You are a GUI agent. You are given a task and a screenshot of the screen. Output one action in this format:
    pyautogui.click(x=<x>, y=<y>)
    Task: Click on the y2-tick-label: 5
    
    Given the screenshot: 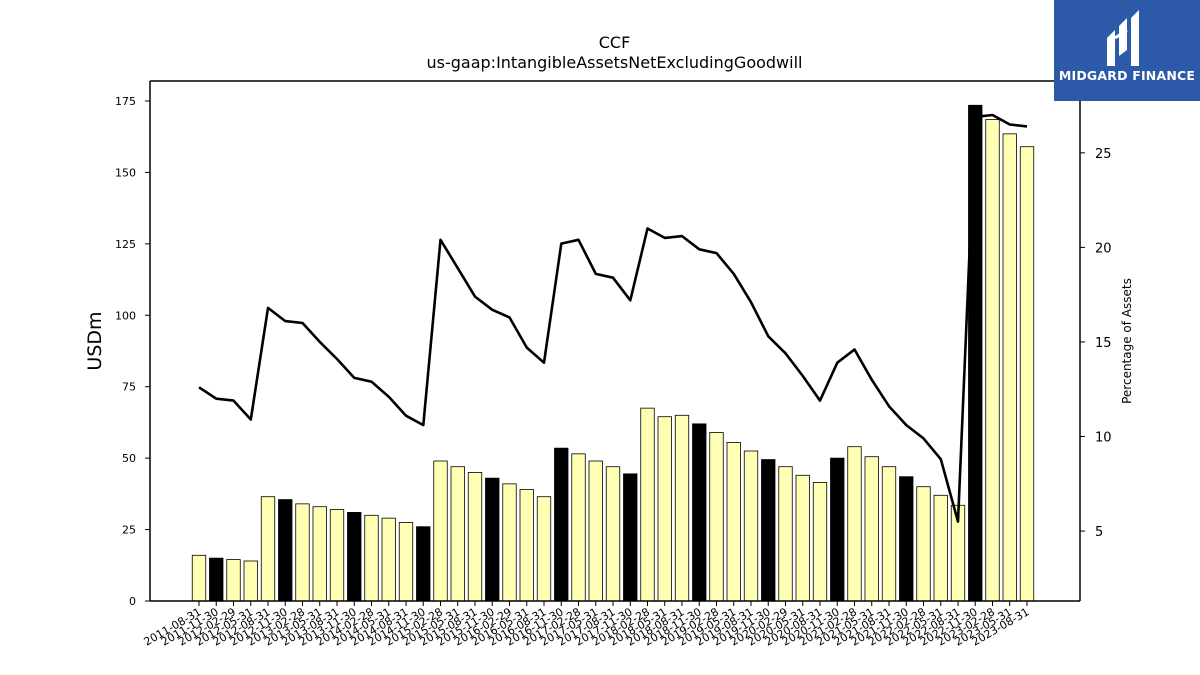 What is the action you would take?
    pyautogui.click(x=1099, y=532)
    